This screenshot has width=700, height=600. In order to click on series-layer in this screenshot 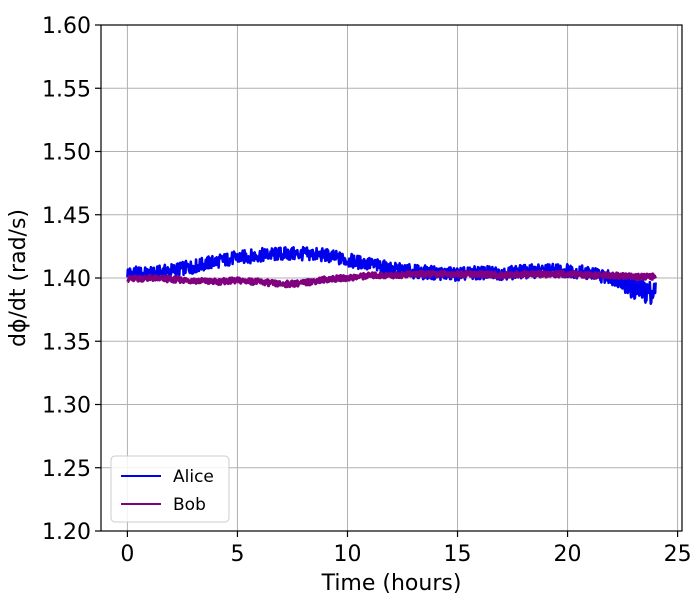, I will do `click(391, 275)`.